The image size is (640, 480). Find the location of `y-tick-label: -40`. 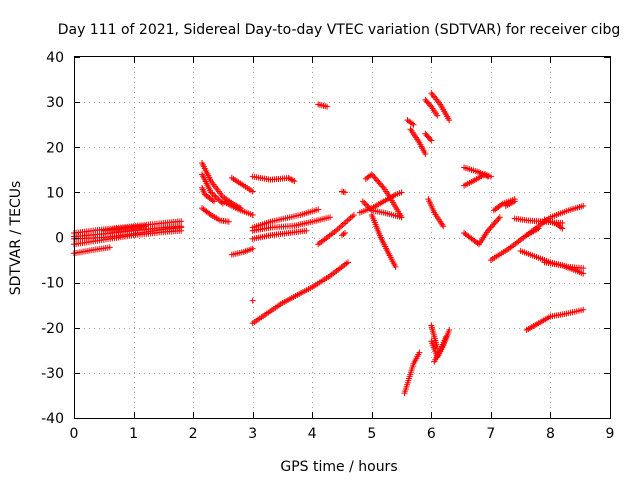

y-tick-label: -40 is located at coordinates (52, 419).